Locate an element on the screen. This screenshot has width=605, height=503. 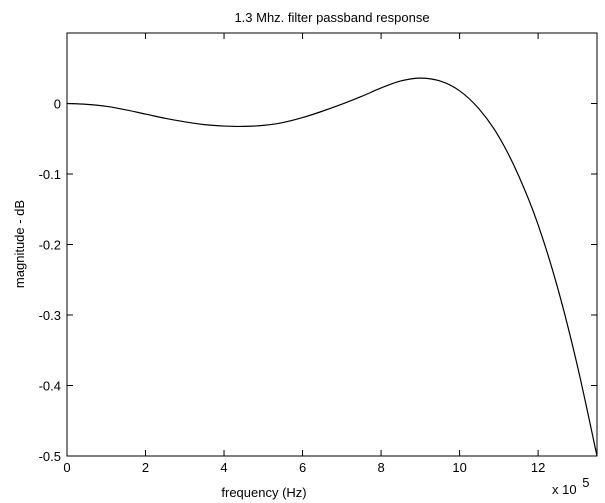
x-axis-multiplier-base: x 10 is located at coordinates (564, 489).